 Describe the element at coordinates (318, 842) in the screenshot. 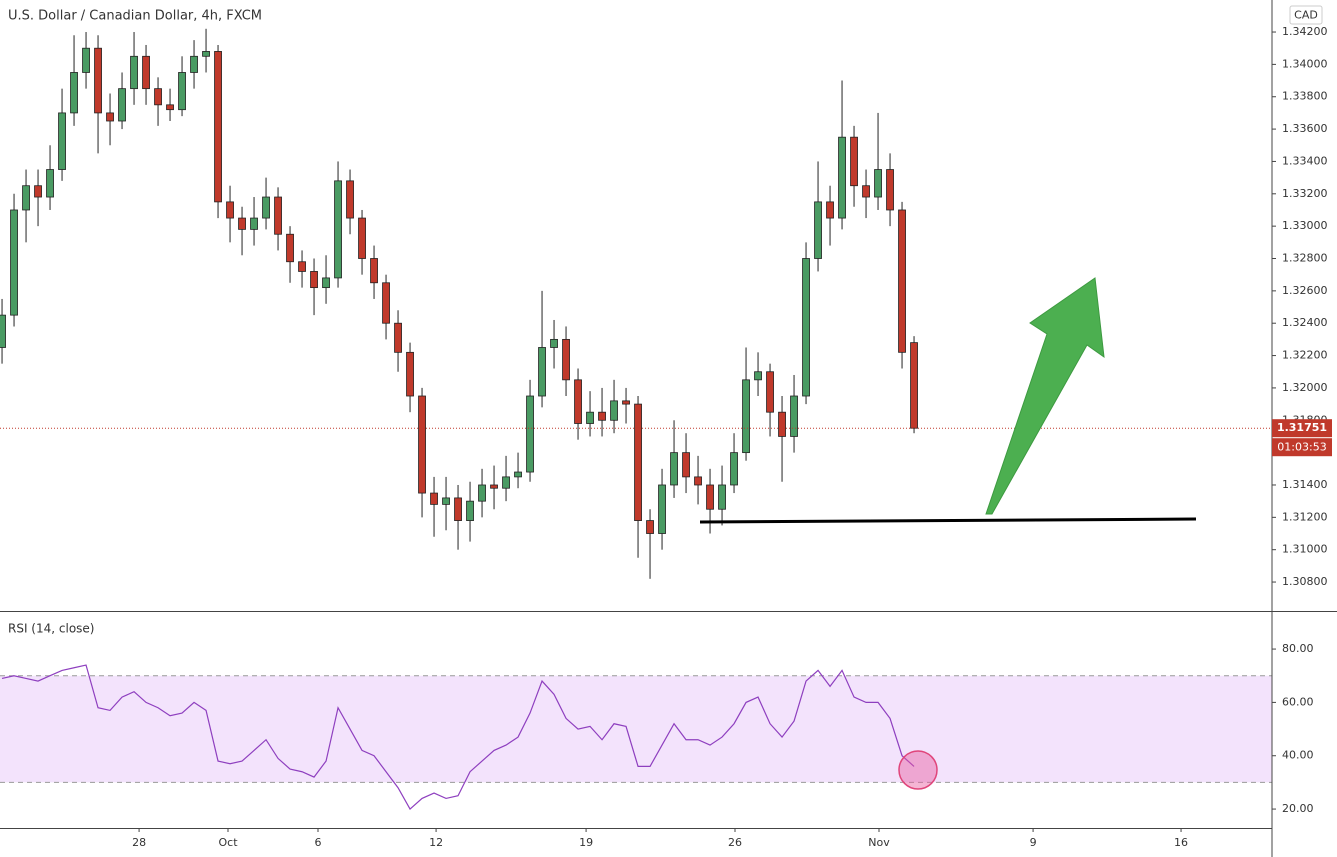

I see `x-tick-label: 6` at that location.